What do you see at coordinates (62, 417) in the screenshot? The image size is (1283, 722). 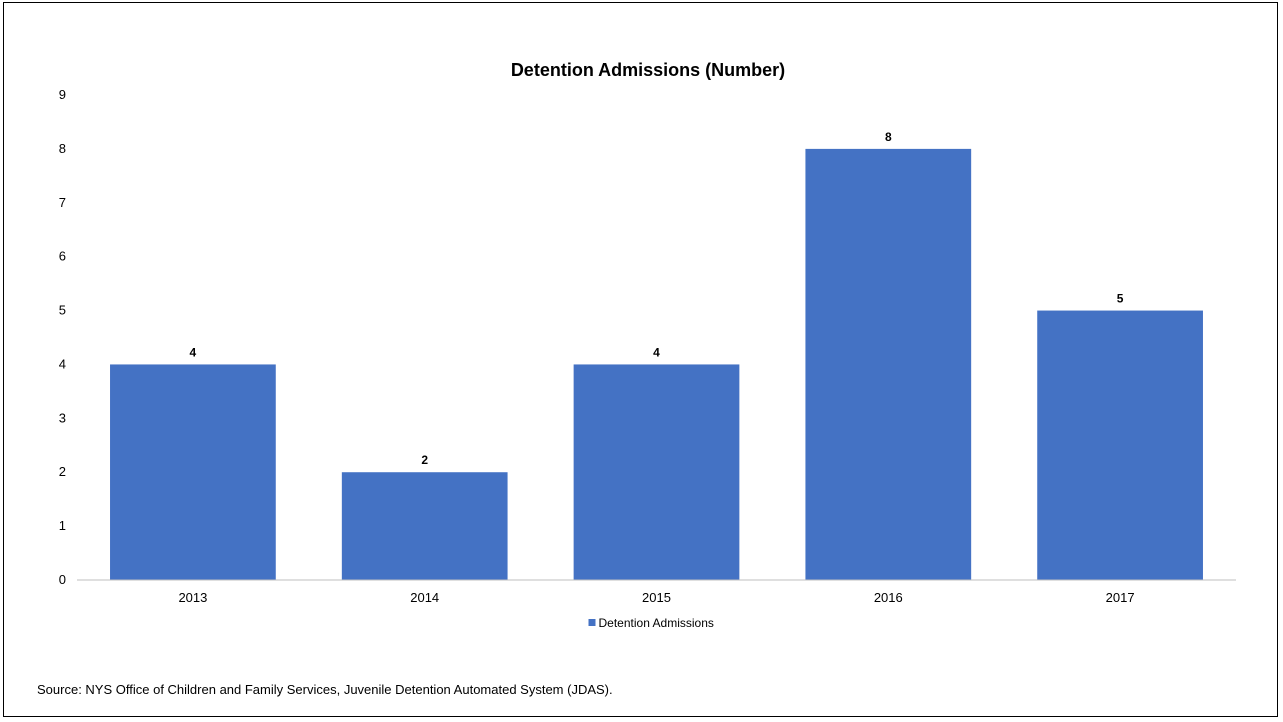 I see `y-tick-label: 3` at bounding box center [62, 417].